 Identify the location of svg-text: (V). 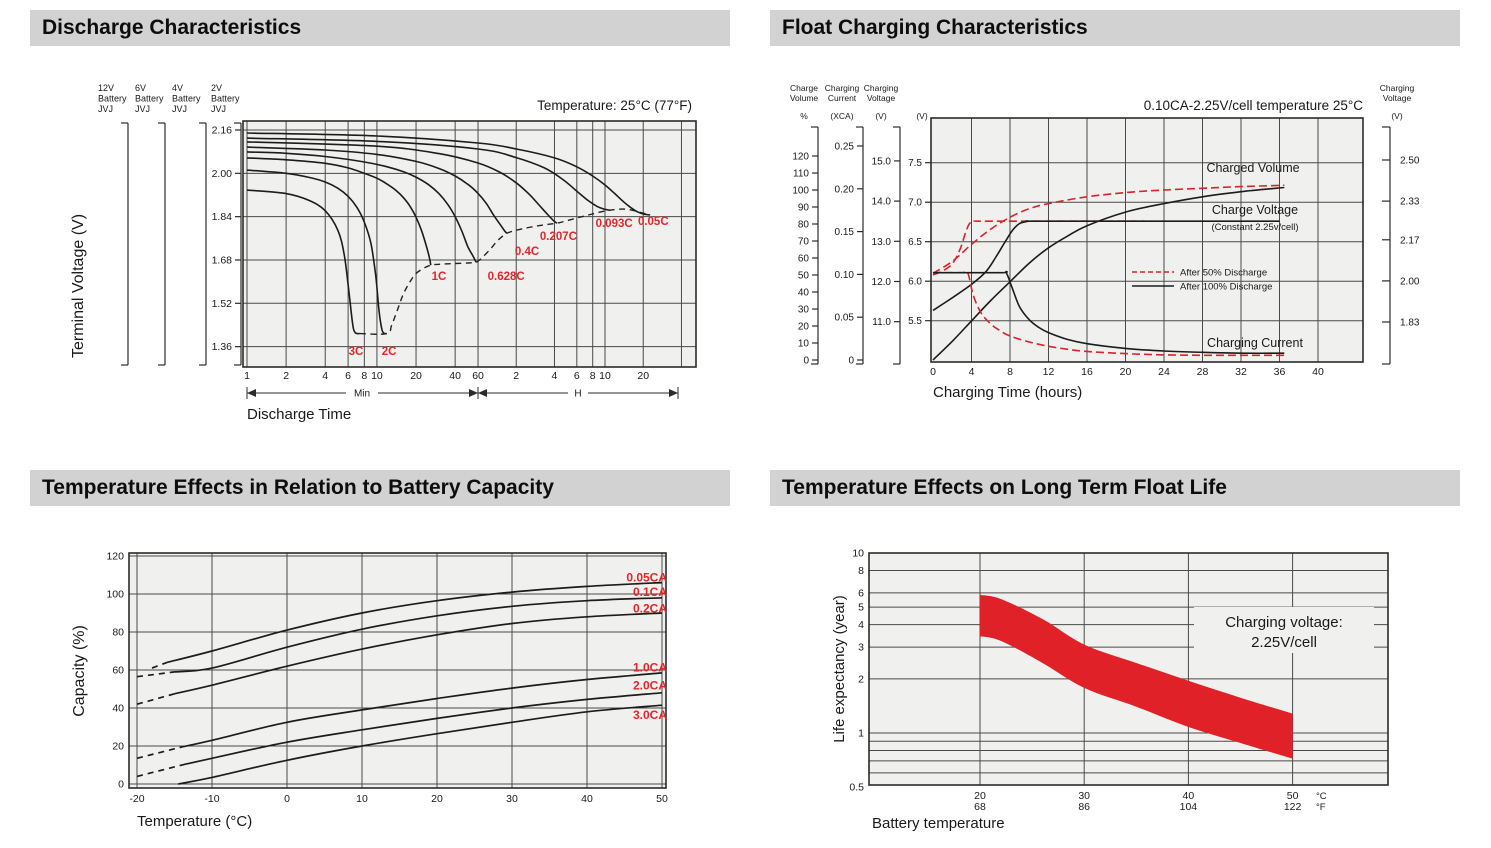
(881, 116).